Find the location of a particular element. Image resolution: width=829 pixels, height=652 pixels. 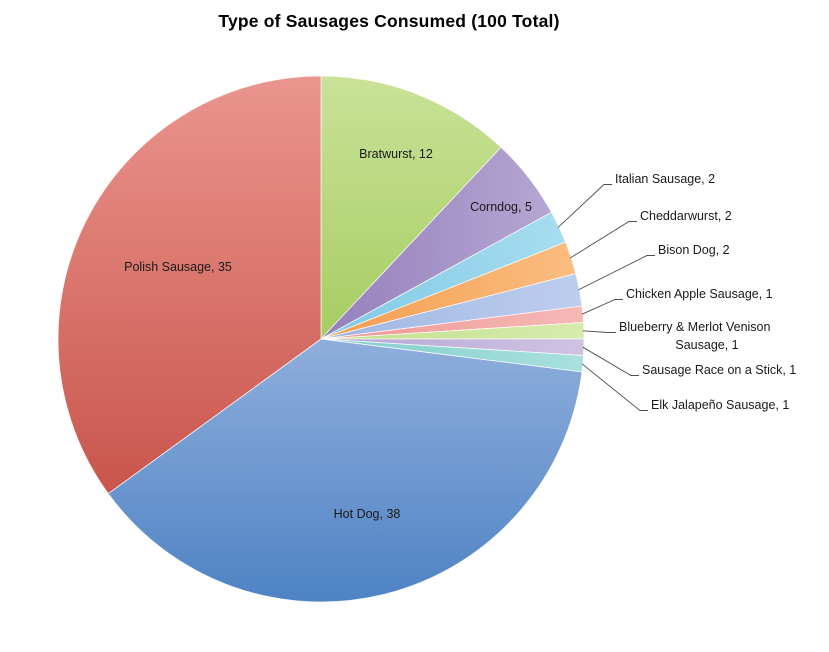

slice-label-chicken-apple-sausage: Chicken Apple Sausage, 1 is located at coordinates (699, 294).